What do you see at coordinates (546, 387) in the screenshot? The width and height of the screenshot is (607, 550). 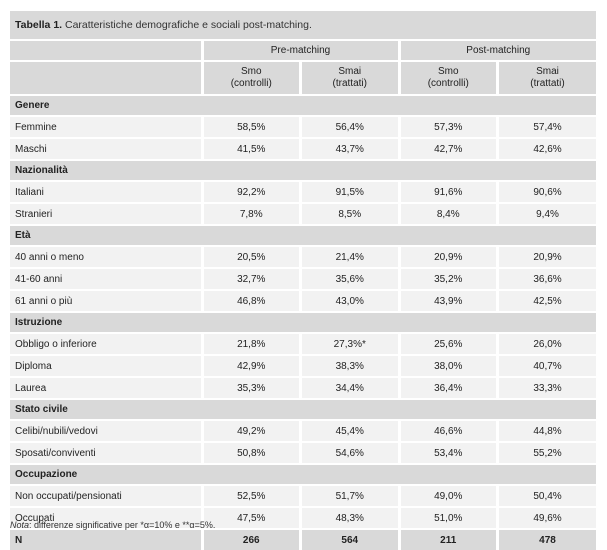 I see `value-cell: 33,3%` at bounding box center [546, 387].